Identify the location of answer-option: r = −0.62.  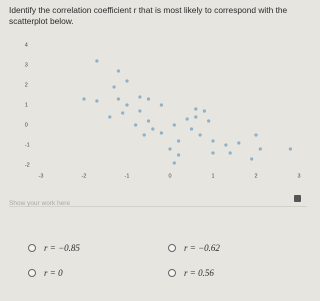
(194, 248).